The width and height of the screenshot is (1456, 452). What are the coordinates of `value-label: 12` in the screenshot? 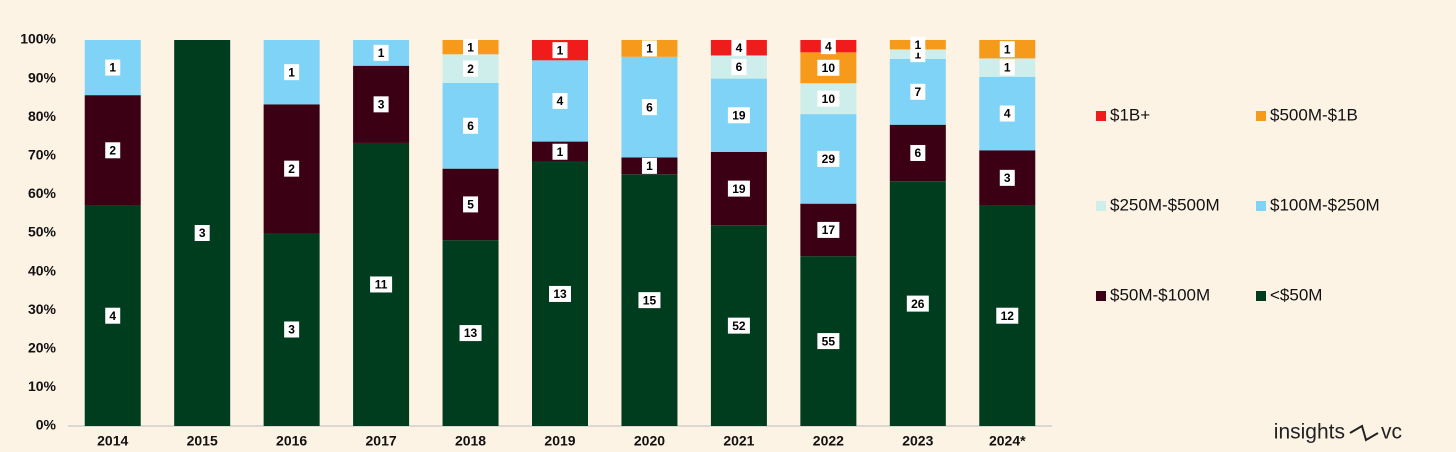 It's located at (1008, 316).